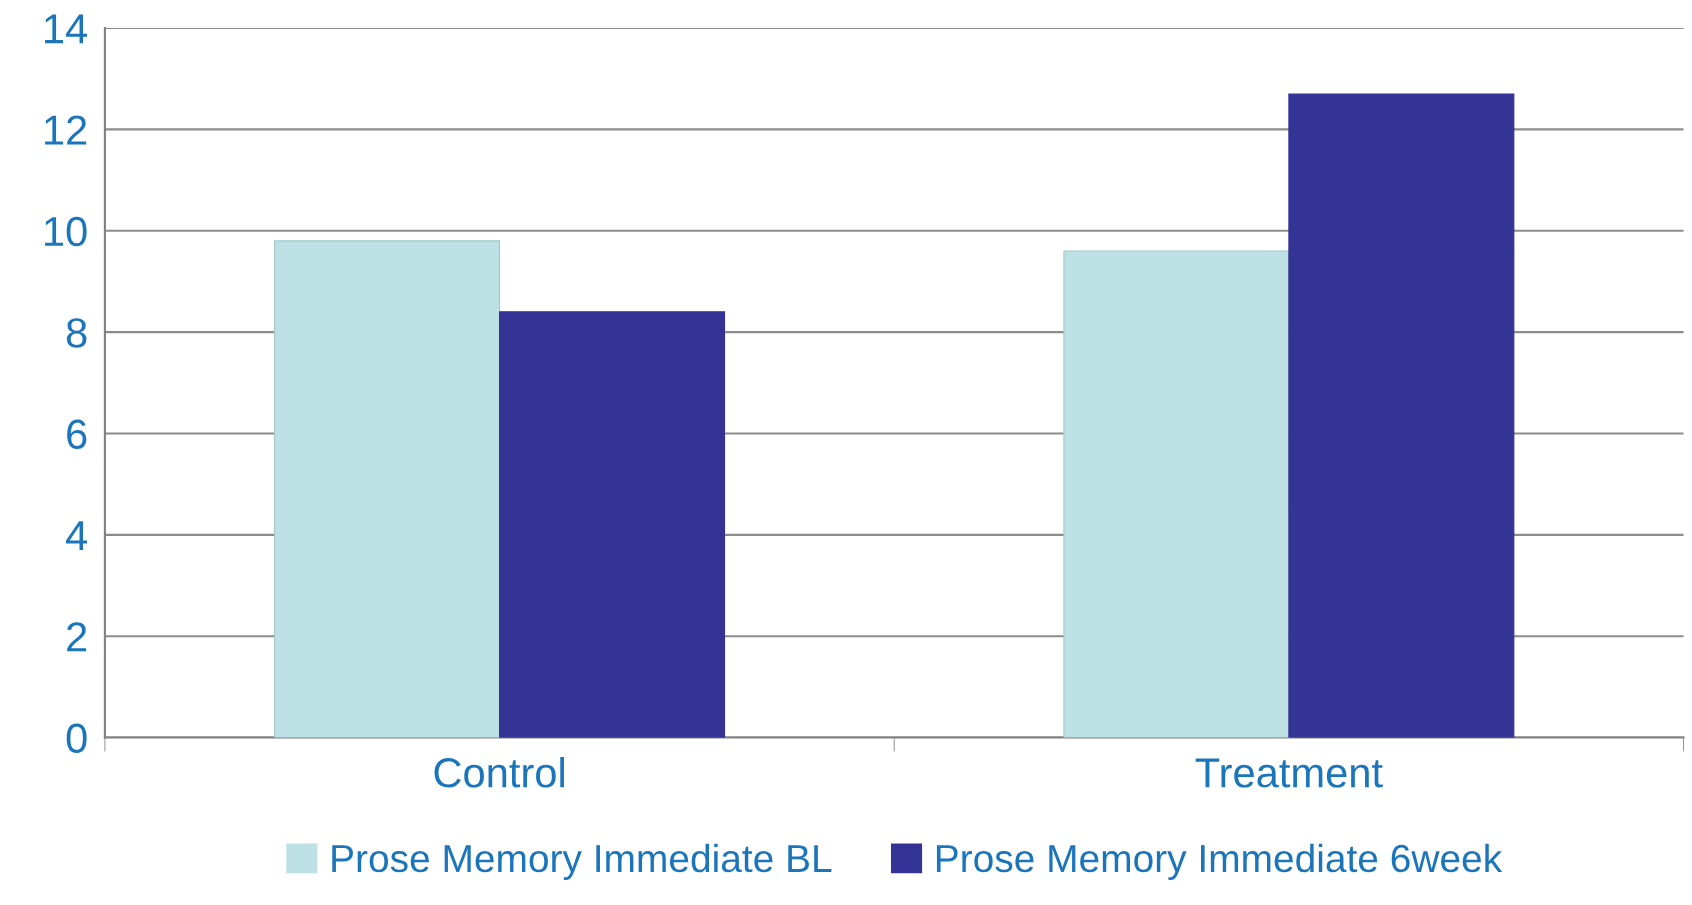 Image resolution: width=1692 pixels, height=905 pixels. I want to click on y-tick-label: 10, so click(66, 231).